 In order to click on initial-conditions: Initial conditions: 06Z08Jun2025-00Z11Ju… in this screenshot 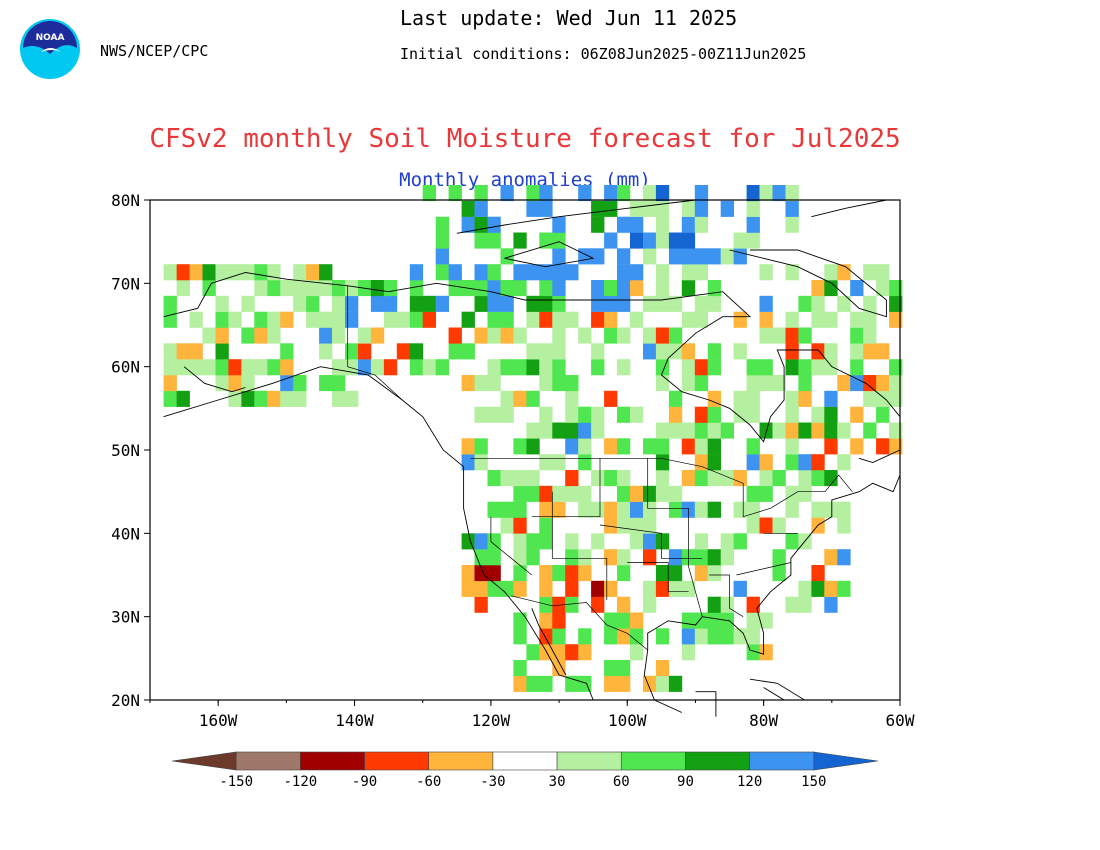, I will do `click(603, 54)`.